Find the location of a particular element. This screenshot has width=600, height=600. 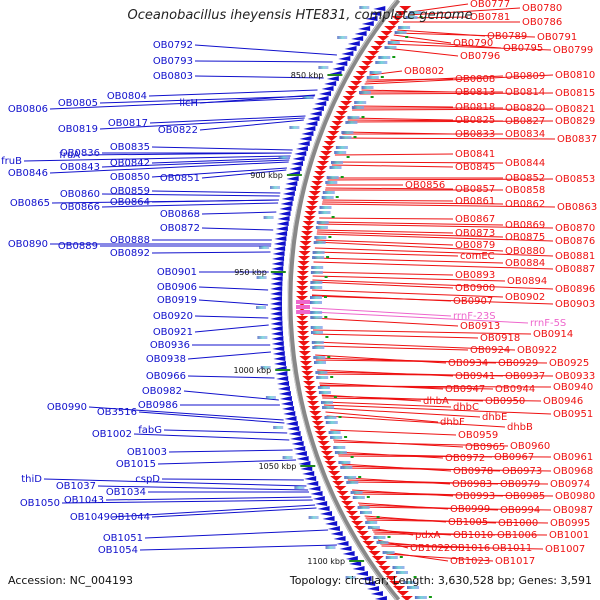

gene-label: OB0842 is located at coordinates (130, 163).